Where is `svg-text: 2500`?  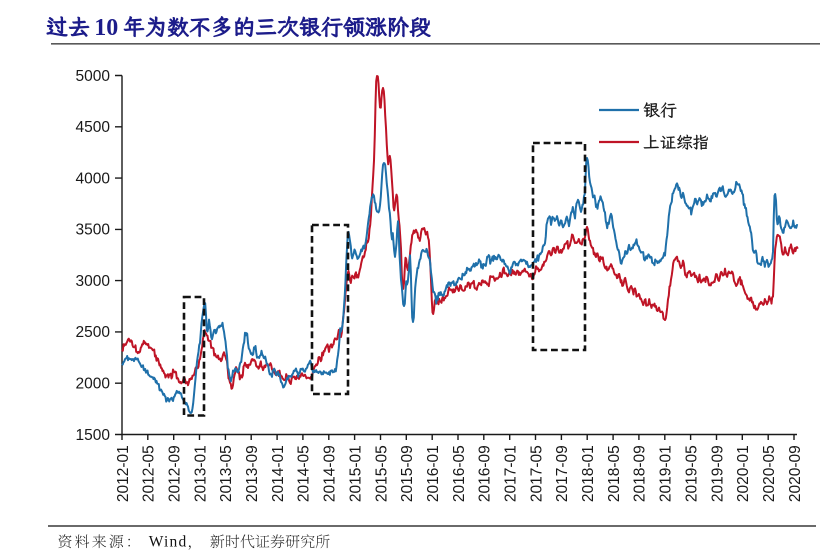 svg-text: 2500 is located at coordinates (93, 332).